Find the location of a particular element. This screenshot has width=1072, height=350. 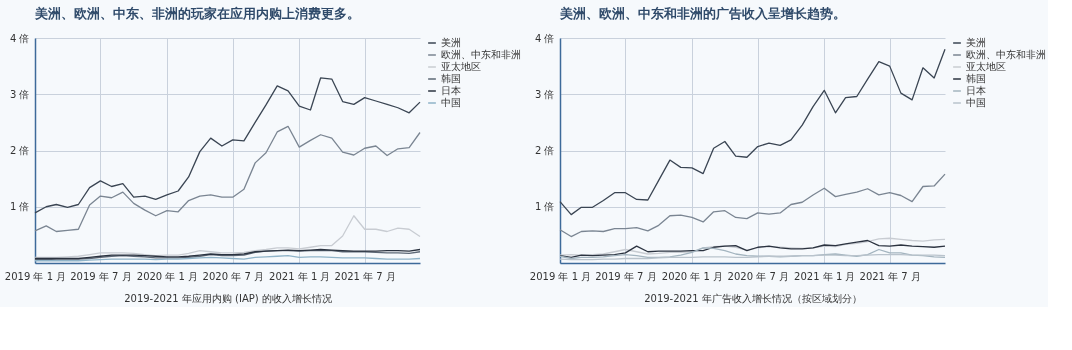

chart-title: 美洲、欧洲、中东、非洲的玩家在应用内购上消费更多。 is located at coordinates (197, 13).